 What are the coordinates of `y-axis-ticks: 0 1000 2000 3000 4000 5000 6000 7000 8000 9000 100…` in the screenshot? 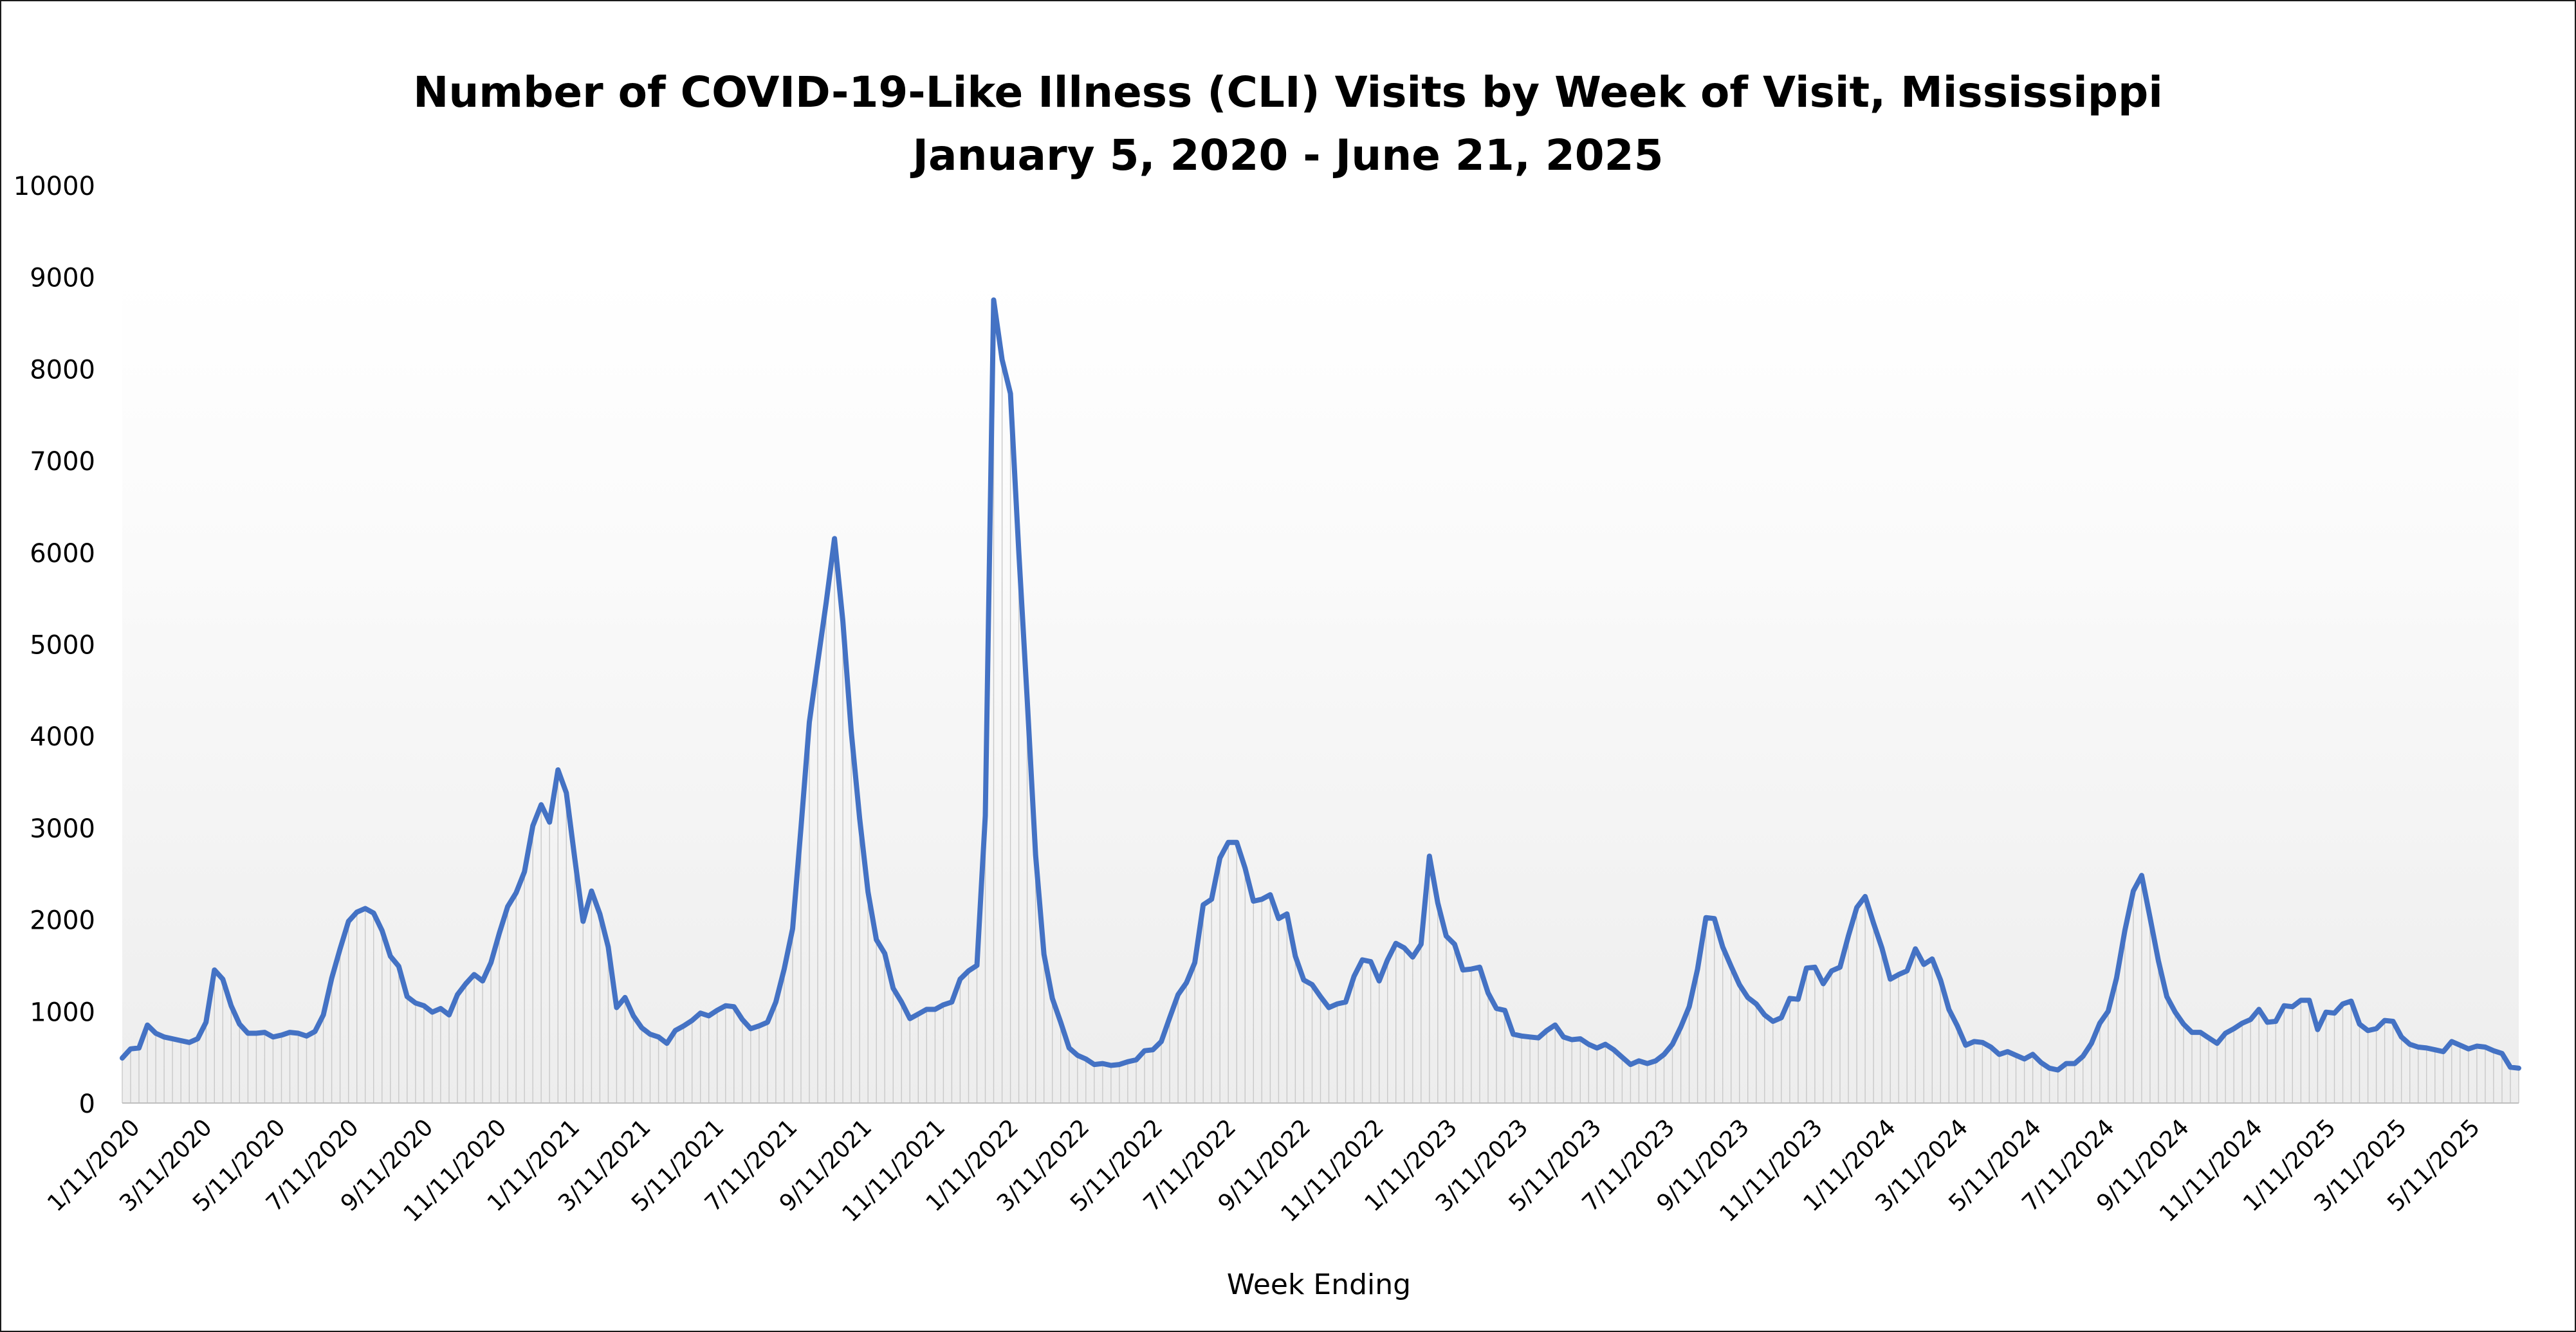 It's located at (54, 645).